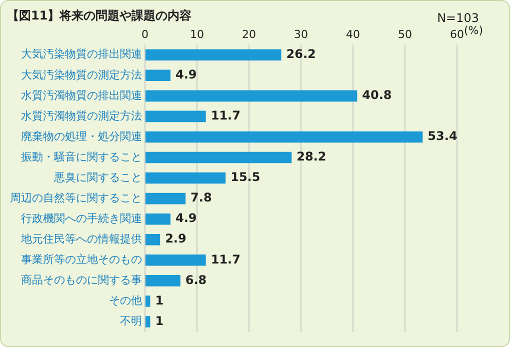 The width and height of the screenshot is (510, 347). I want to click on y-tick-label: 悪臭に関すること, so click(97, 177).